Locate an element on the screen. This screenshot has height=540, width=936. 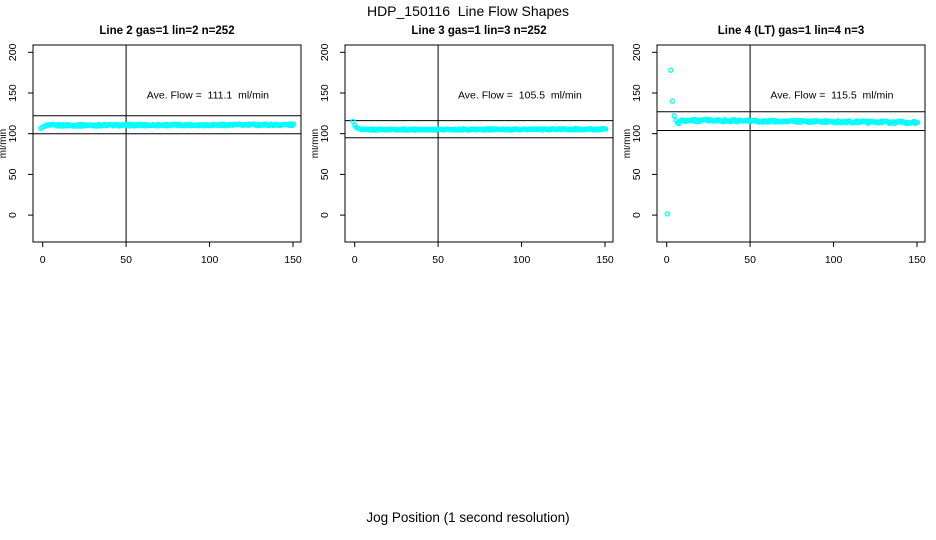
average-flow-annotation: Ave. Flow = 105.5 ml/min is located at coordinates (520, 96).